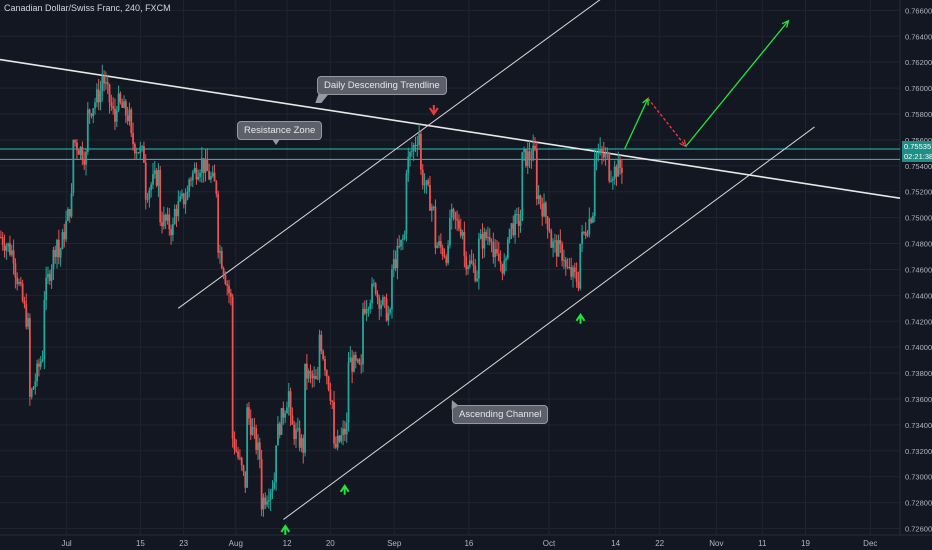  I want to click on y-tick-label: 0.74800, so click(918, 244).